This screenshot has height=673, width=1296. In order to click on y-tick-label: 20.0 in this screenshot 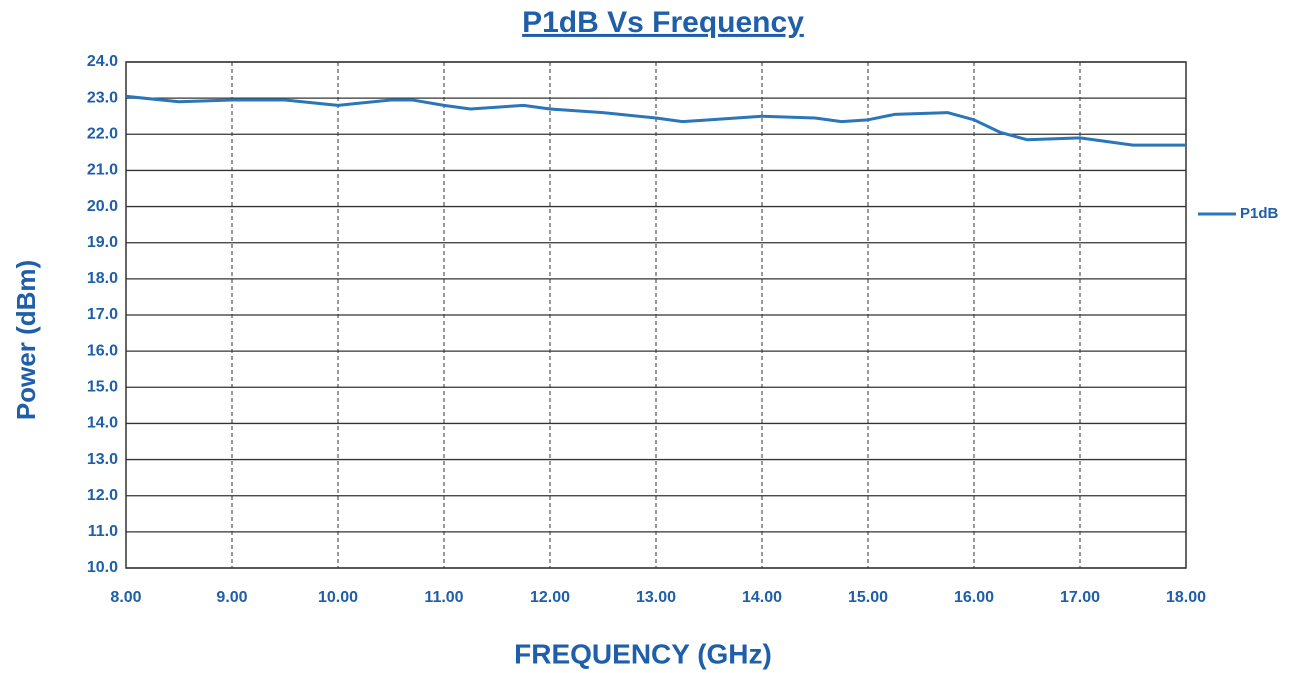, I will do `click(102, 206)`.